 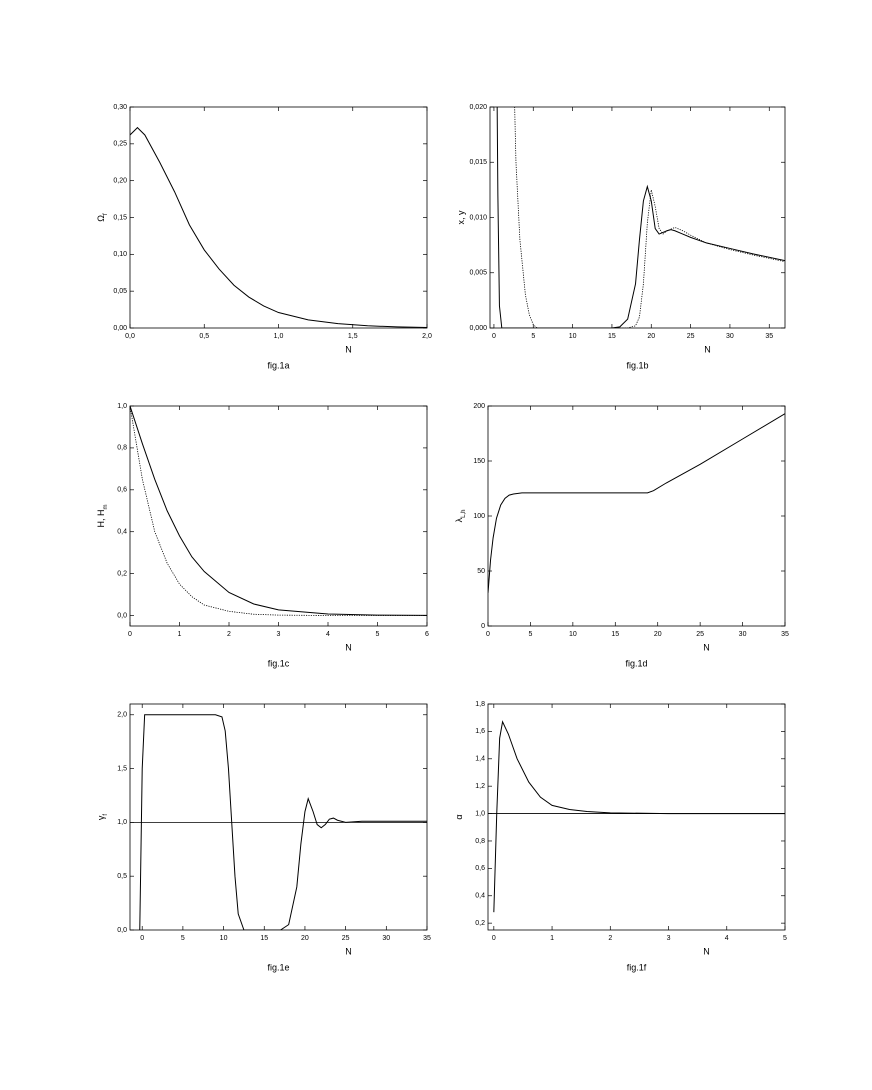 I want to click on y-tick-label: 150, so click(x=479, y=461).